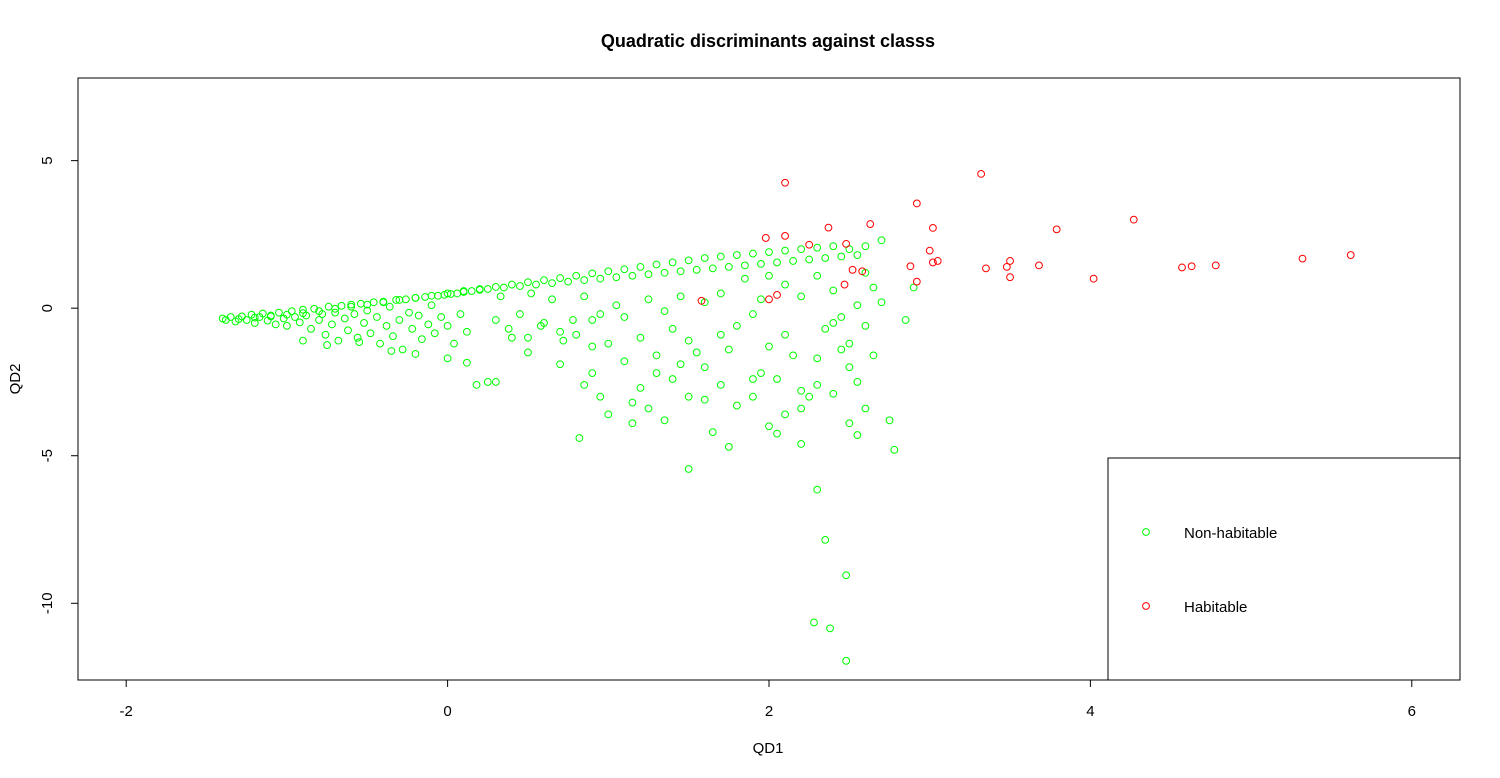  What do you see at coordinates (1090, 711) in the screenshot?
I see `x-tick-label: 4` at bounding box center [1090, 711].